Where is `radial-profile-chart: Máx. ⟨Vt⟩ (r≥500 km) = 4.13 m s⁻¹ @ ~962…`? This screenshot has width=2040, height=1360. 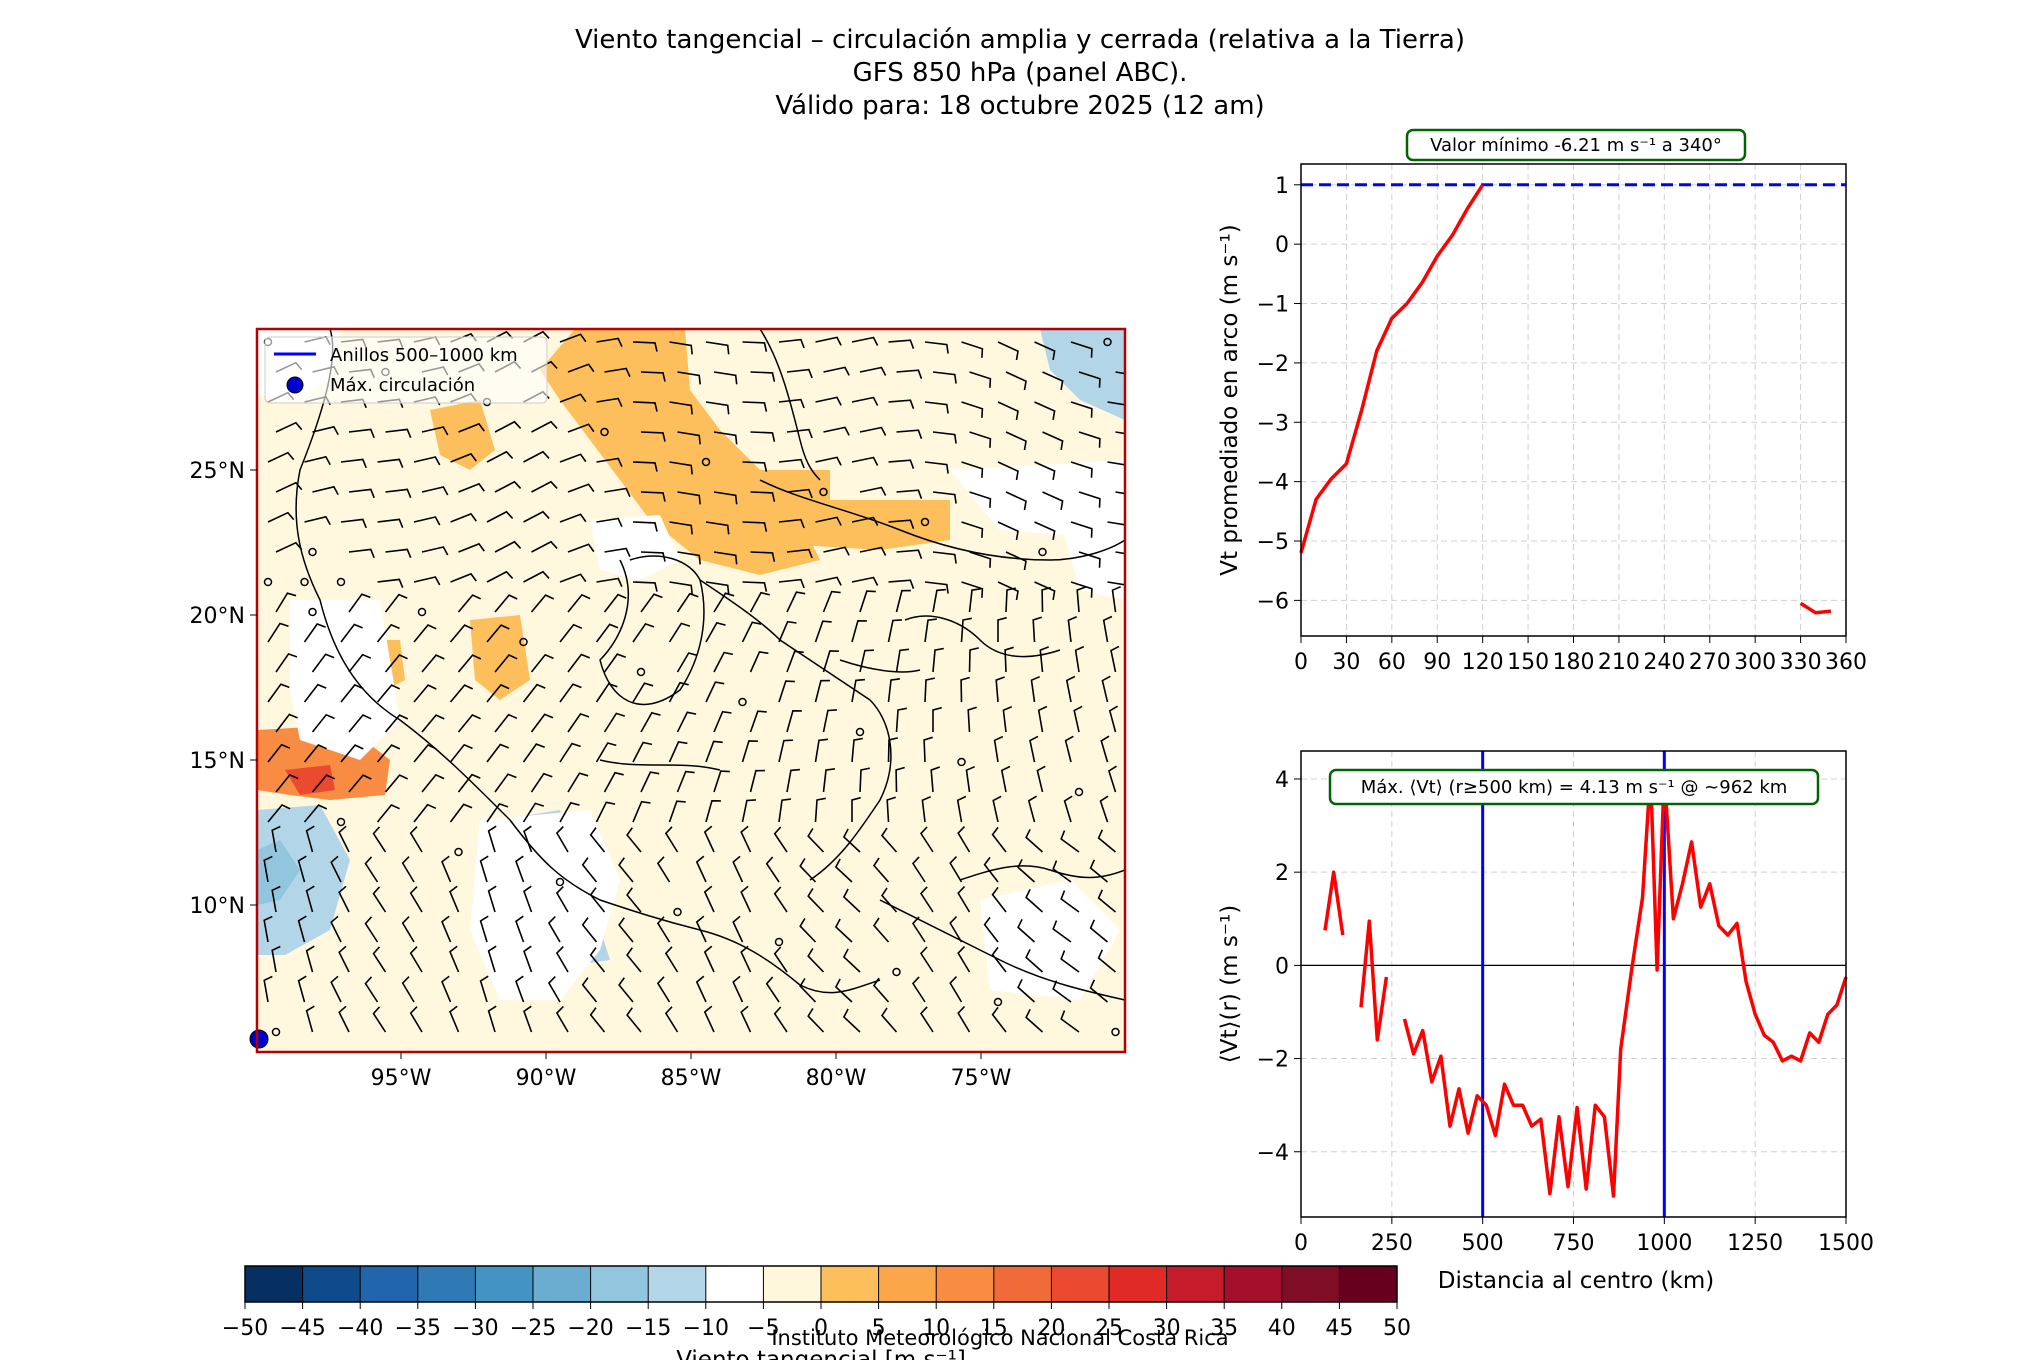 radial-profile-chart: Máx. ⟨Vt⟩ (r≥500 km) = 4.13 m s⁻¹ @ ~962… is located at coordinates (1545, 1022).